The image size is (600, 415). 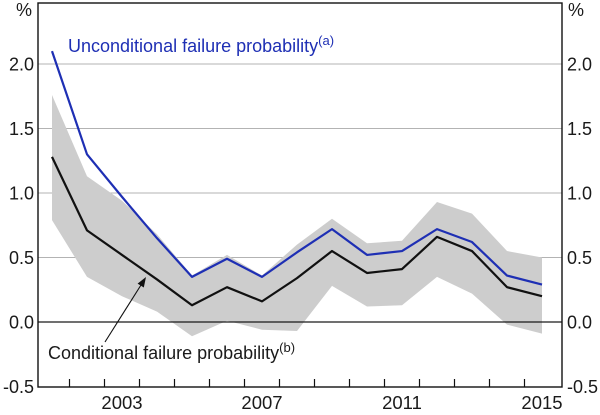 What do you see at coordinates (18, 226) in the screenshot?
I see `y-axis-labels-left: 2.0 1.5 1.0 0.5 0.0 -0.5` at bounding box center [18, 226].